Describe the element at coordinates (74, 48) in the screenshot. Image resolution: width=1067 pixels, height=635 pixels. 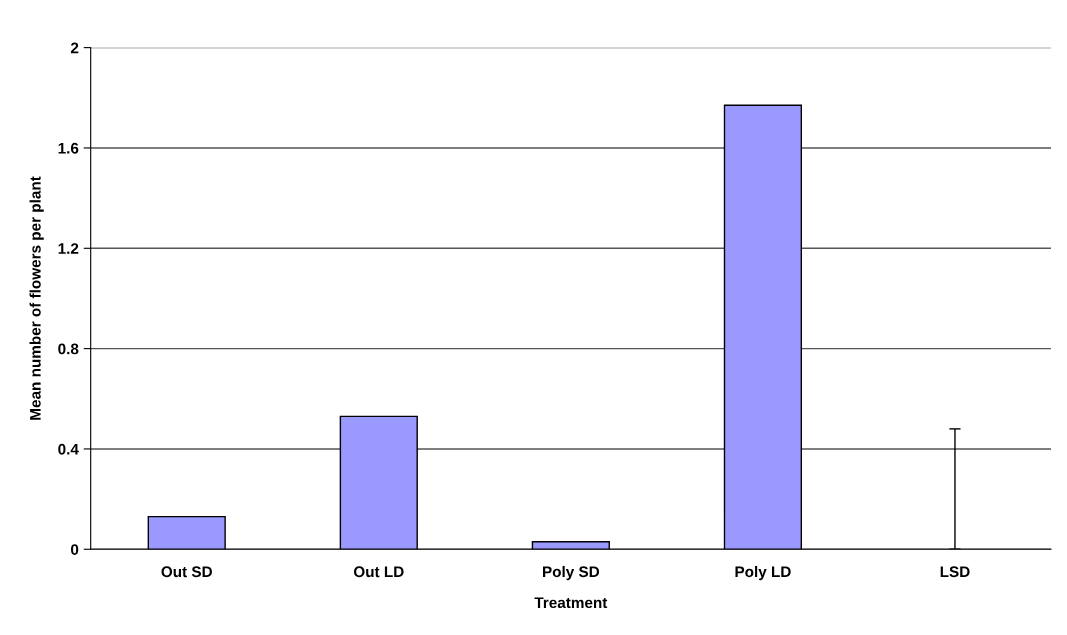
I see `y-tick-label: 2` at that location.